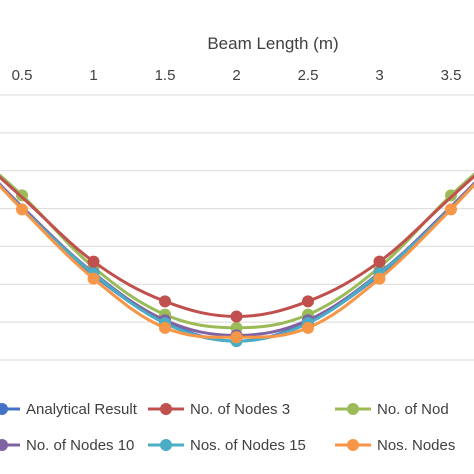  I want to click on x-tick-label: 2.5, so click(308, 75).